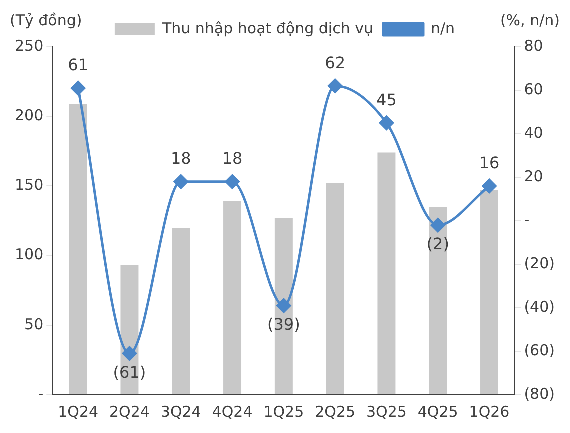  What do you see at coordinates (534, 176) in the screenshot?
I see `y2-tick-label: 20` at bounding box center [534, 176].